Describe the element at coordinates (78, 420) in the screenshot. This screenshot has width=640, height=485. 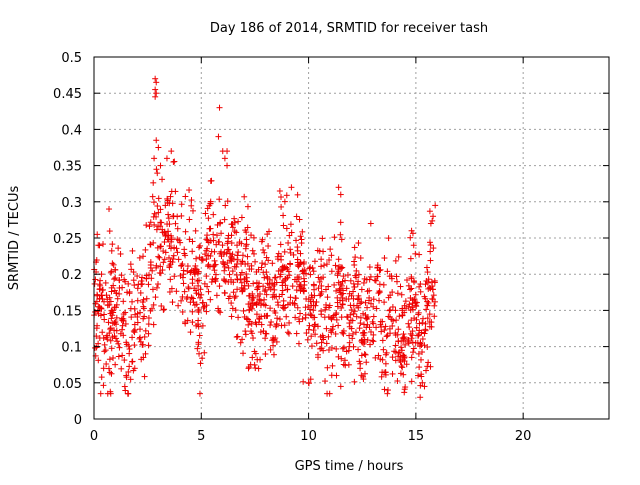
I see `y-tick-label: 0` at that location.